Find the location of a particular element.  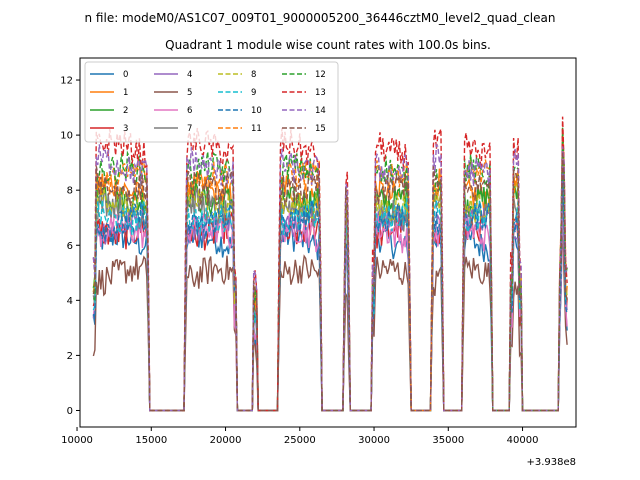

x-tick-label: 30000 is located at coordinates (374, 440).